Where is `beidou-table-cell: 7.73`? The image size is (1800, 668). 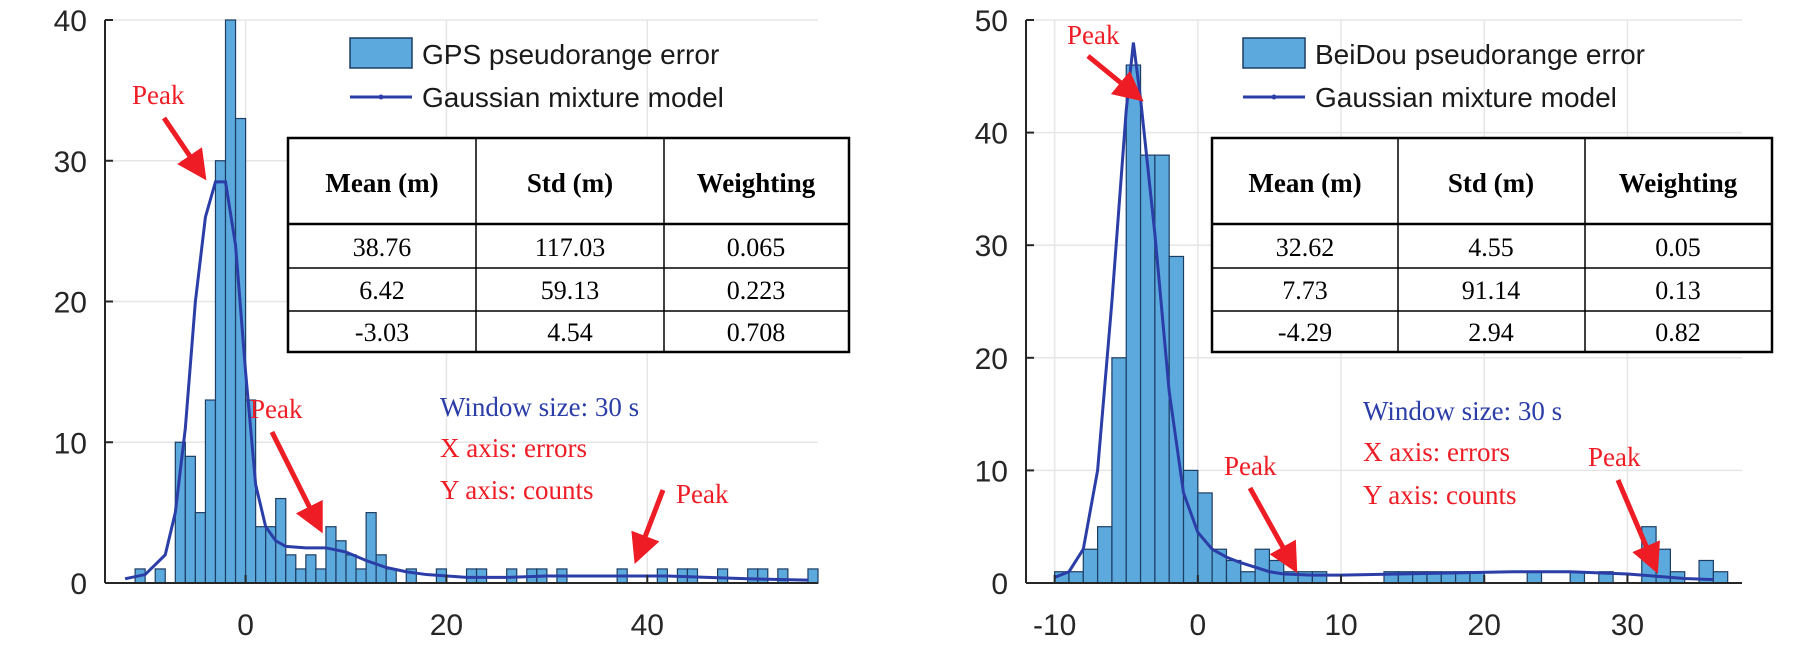
beidou-table-cell: 7.73 is located at coordinates (1305, 290).